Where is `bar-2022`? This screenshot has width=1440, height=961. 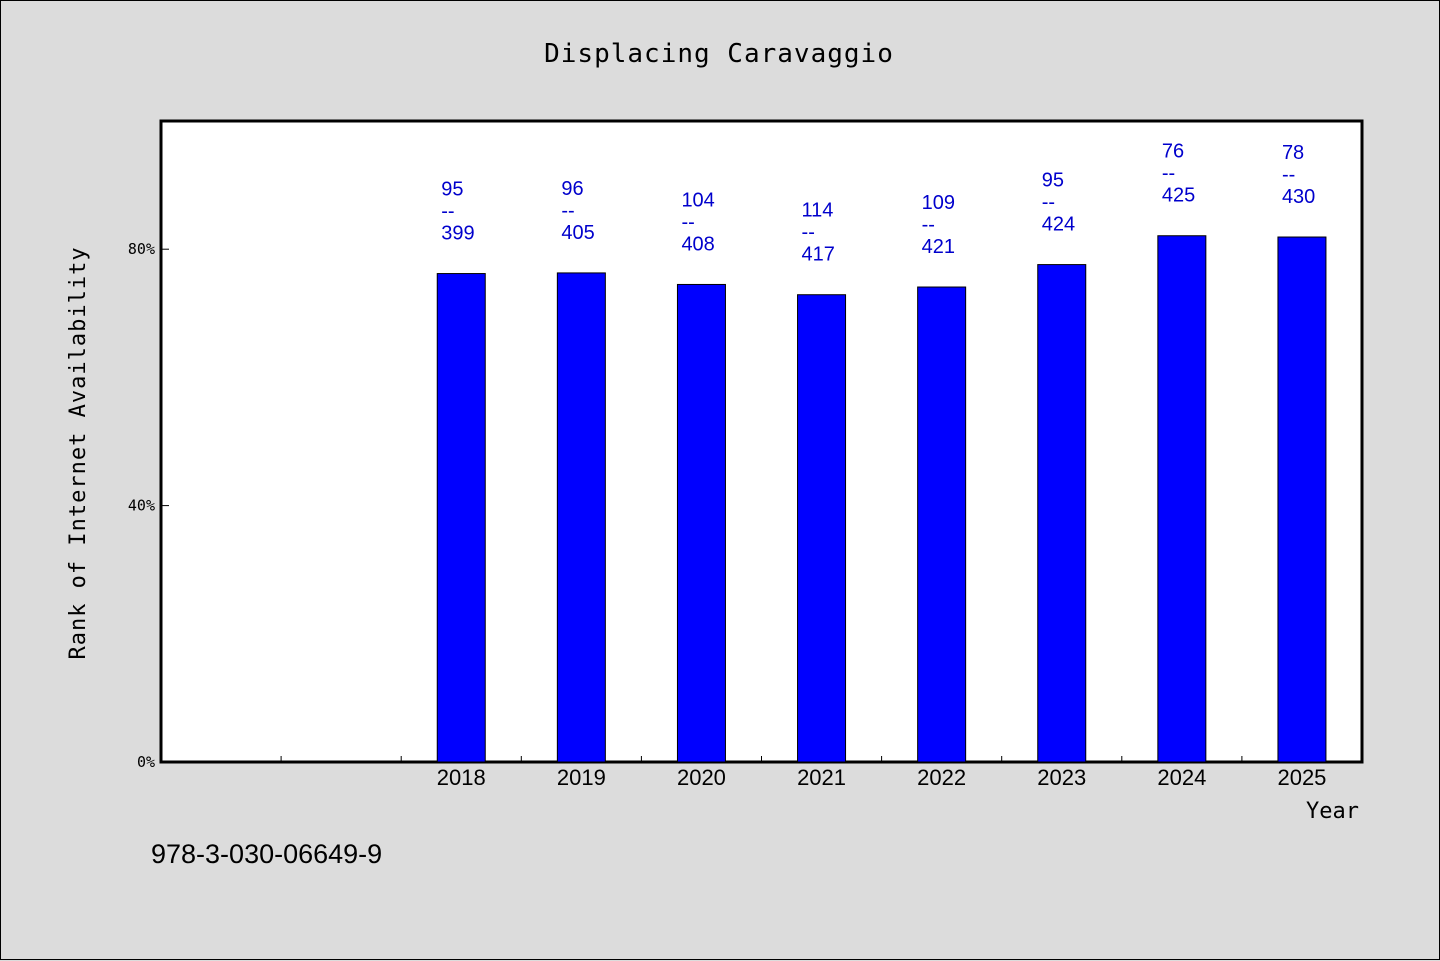
bar-2022 is located at coordinates (942, 524).